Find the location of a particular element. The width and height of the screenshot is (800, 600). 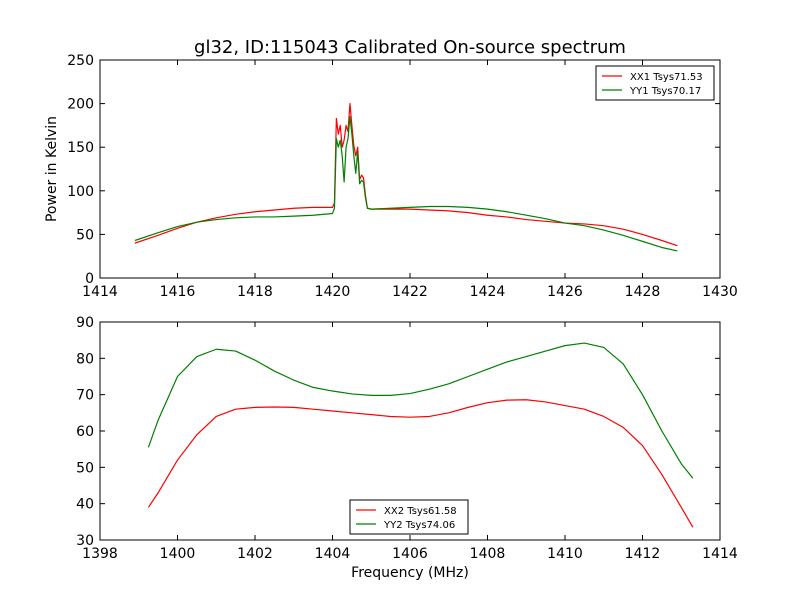

bottom-y-tick-label: 80 is located at coordinates (85, 359).